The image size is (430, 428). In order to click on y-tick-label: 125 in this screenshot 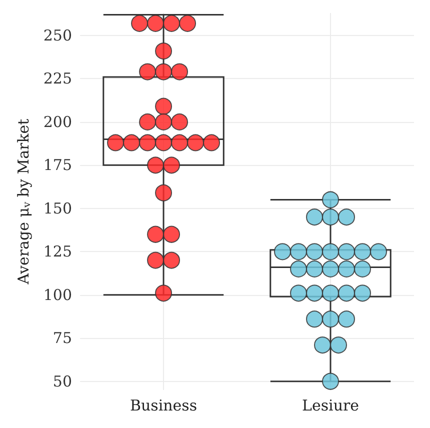, I will do `click(57, 251)`.